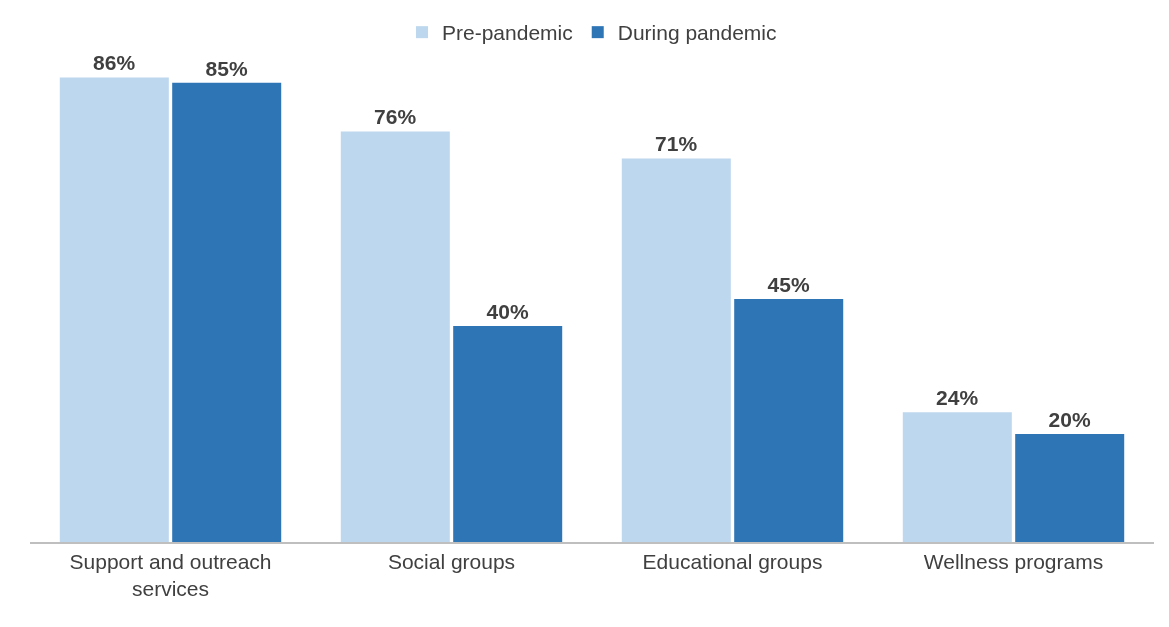  Describe the element at coordinates (451, 561) in the screenshot. I see `x-tick-label: Social groups` at that location.